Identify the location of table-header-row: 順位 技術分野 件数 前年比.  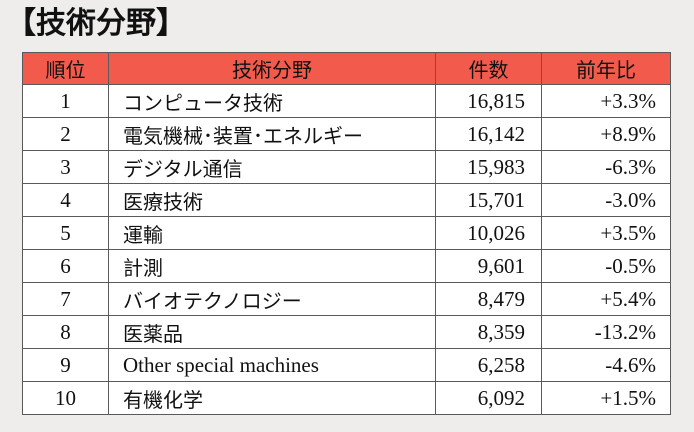
(347, 69).